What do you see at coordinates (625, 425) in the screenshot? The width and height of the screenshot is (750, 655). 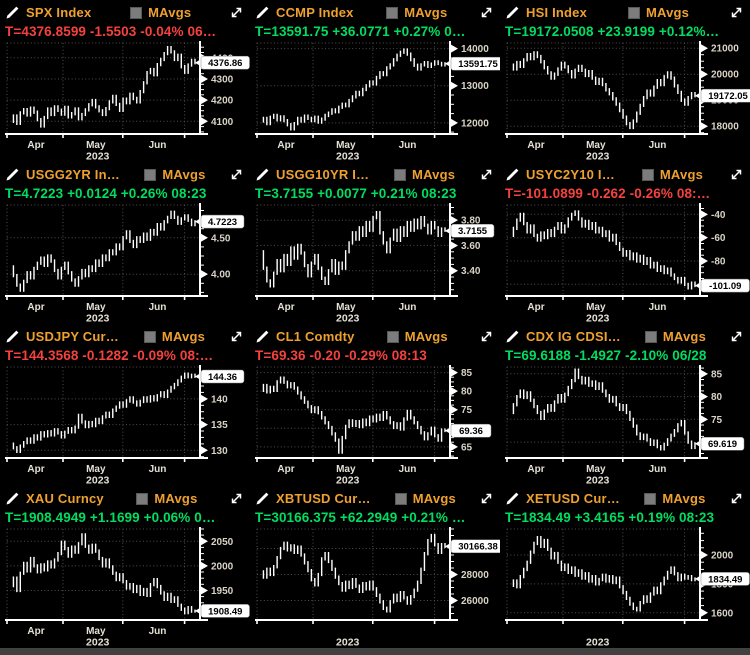 I see `price-chart-cdx-ig-cdsi: 85807570AprMayJun202369.619` at bounding box center [625, 425].